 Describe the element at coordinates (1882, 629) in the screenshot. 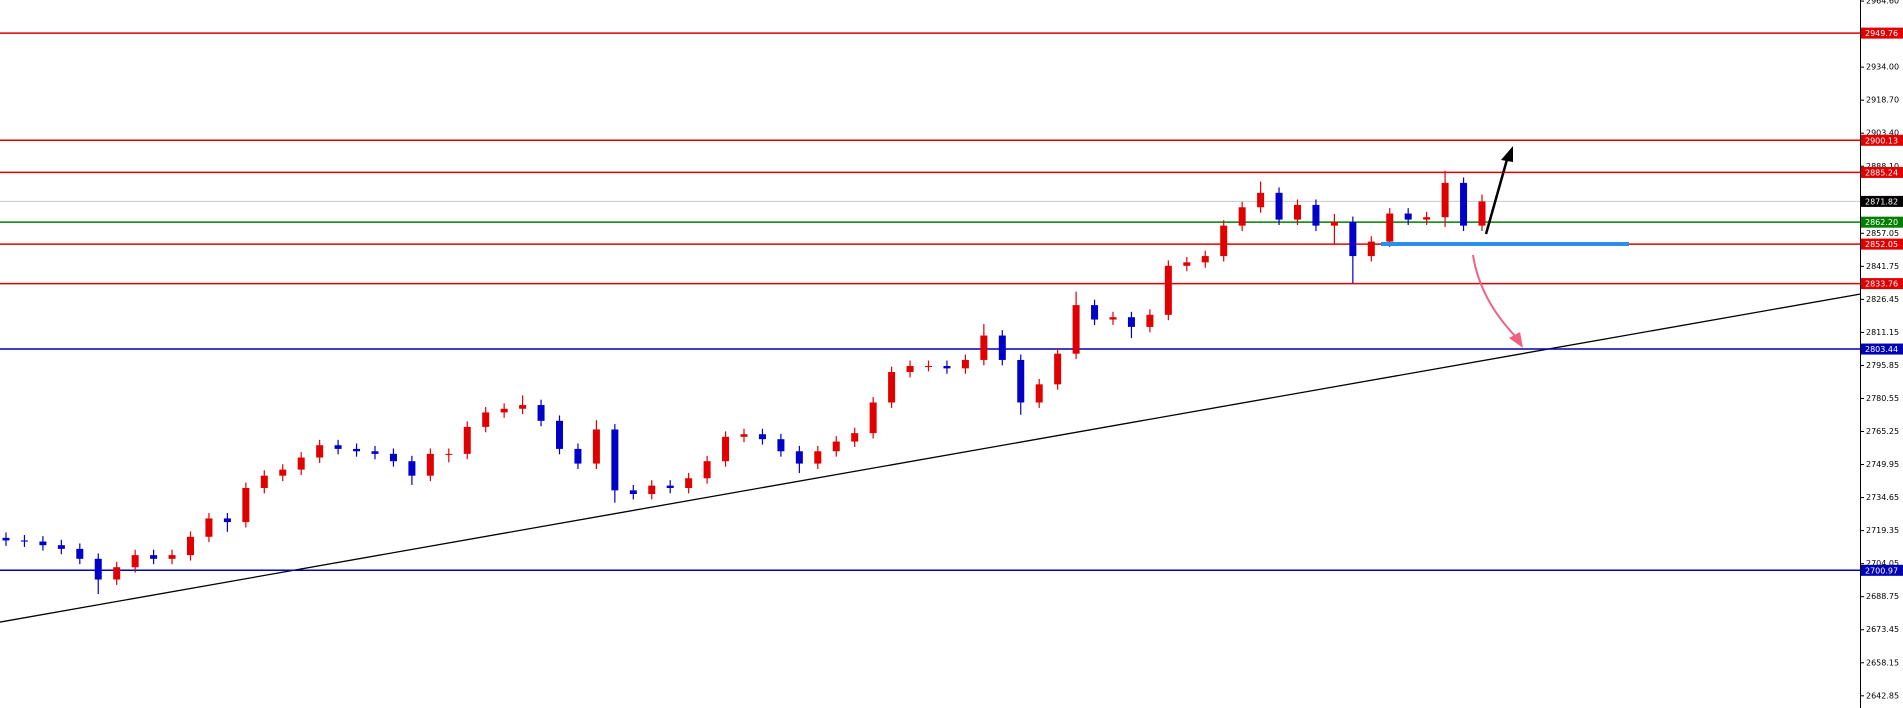

I see `y-tick-label: 2673.45` at that location.